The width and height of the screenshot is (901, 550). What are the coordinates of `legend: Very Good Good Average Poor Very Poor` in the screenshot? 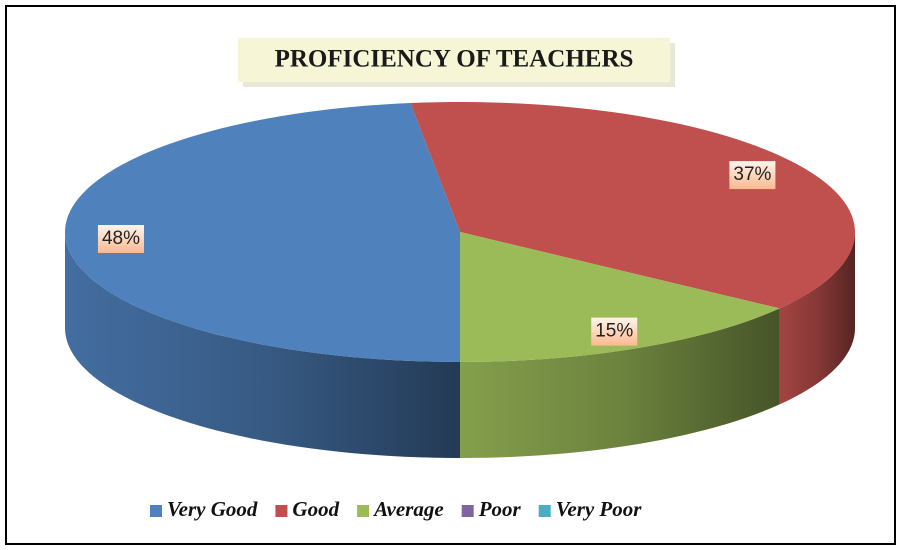 It's located at (396, 509).